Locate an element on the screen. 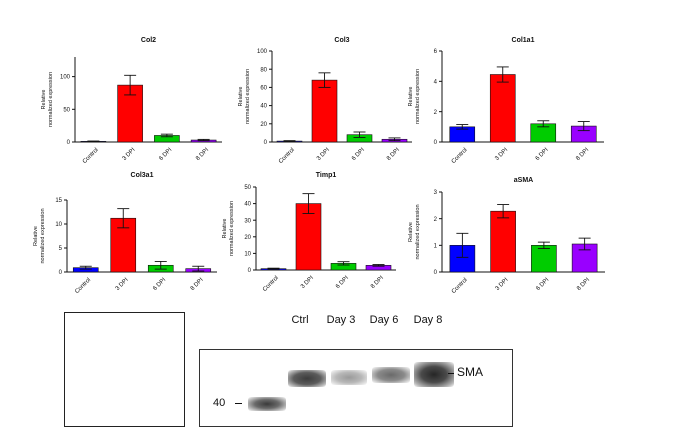  chart-timp1-ylabel-line2: normalized expression is located at coordinates (232, 228).